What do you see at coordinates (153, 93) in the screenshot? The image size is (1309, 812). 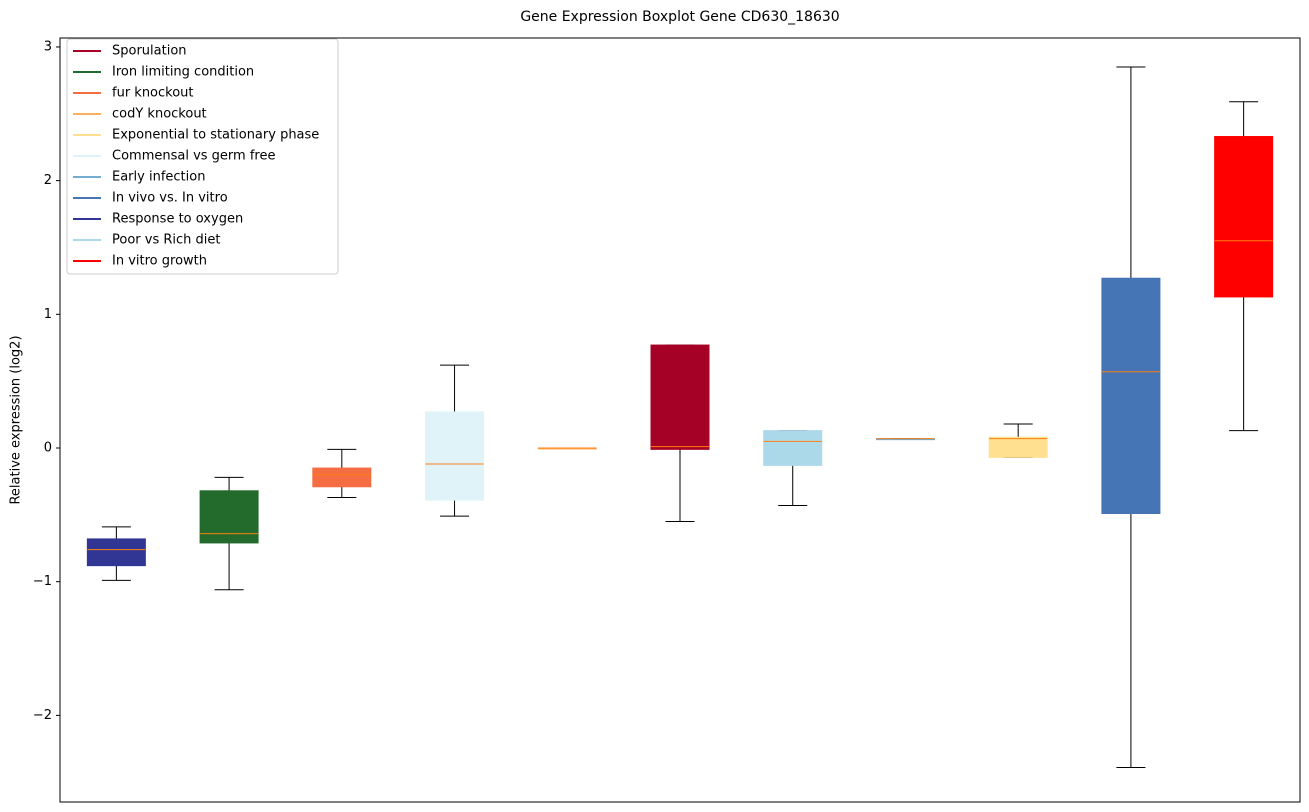 I see `legend-label: fur knockout` at bounding box center [153, 93].